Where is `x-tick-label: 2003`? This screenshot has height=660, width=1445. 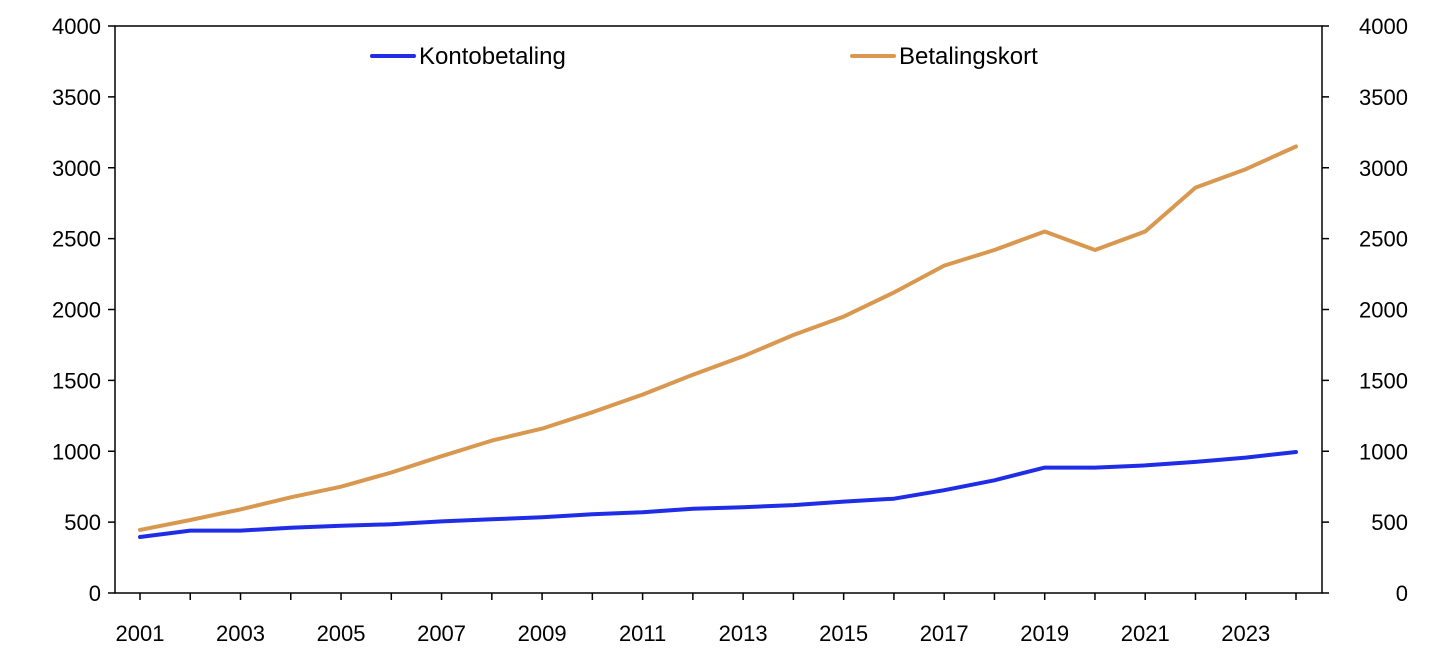
x-tick-label: 2003 is located at coordinates (240, 633).